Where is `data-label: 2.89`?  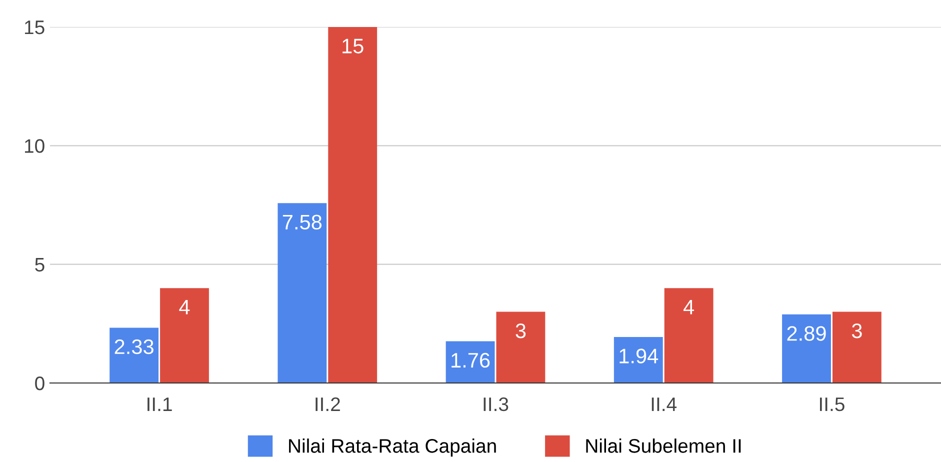
data-label: 2.89 is located at coordinates (806, 333).